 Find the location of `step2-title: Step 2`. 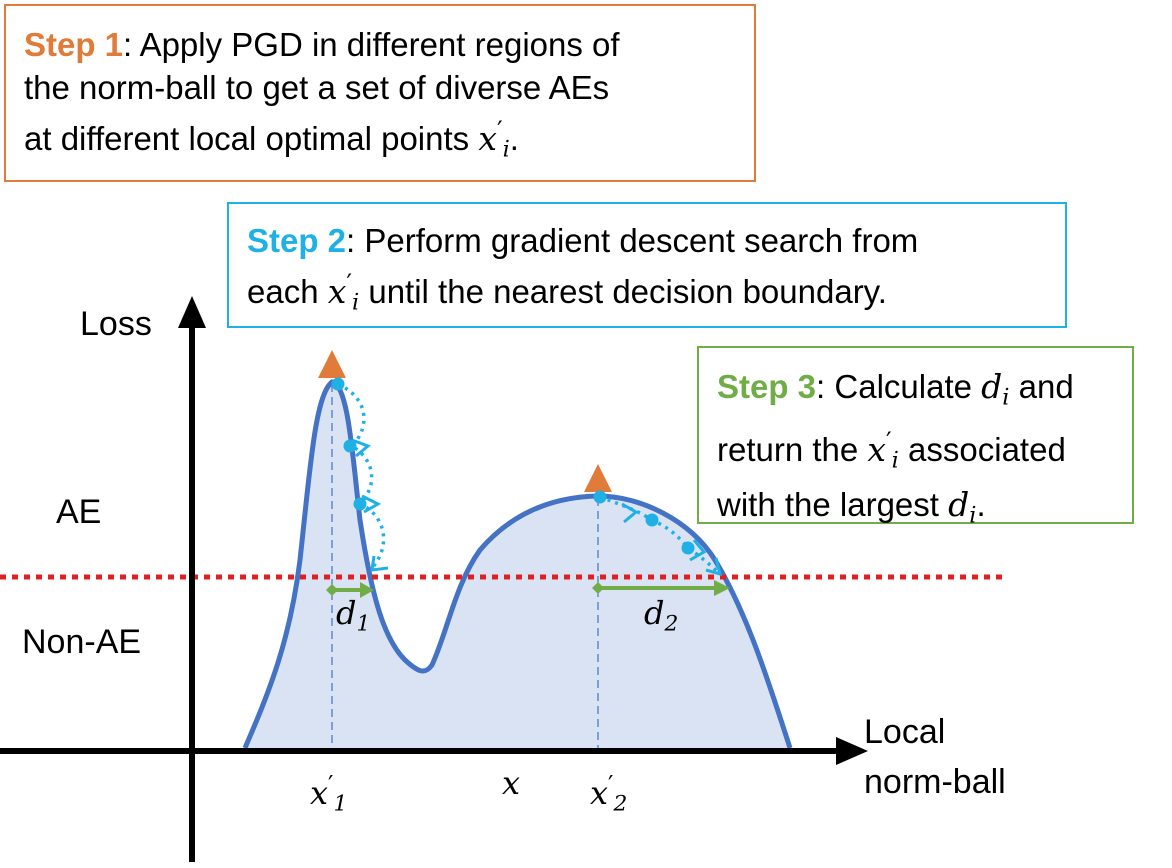

step2-title: Step 2 is located at coordinates (297, 240).